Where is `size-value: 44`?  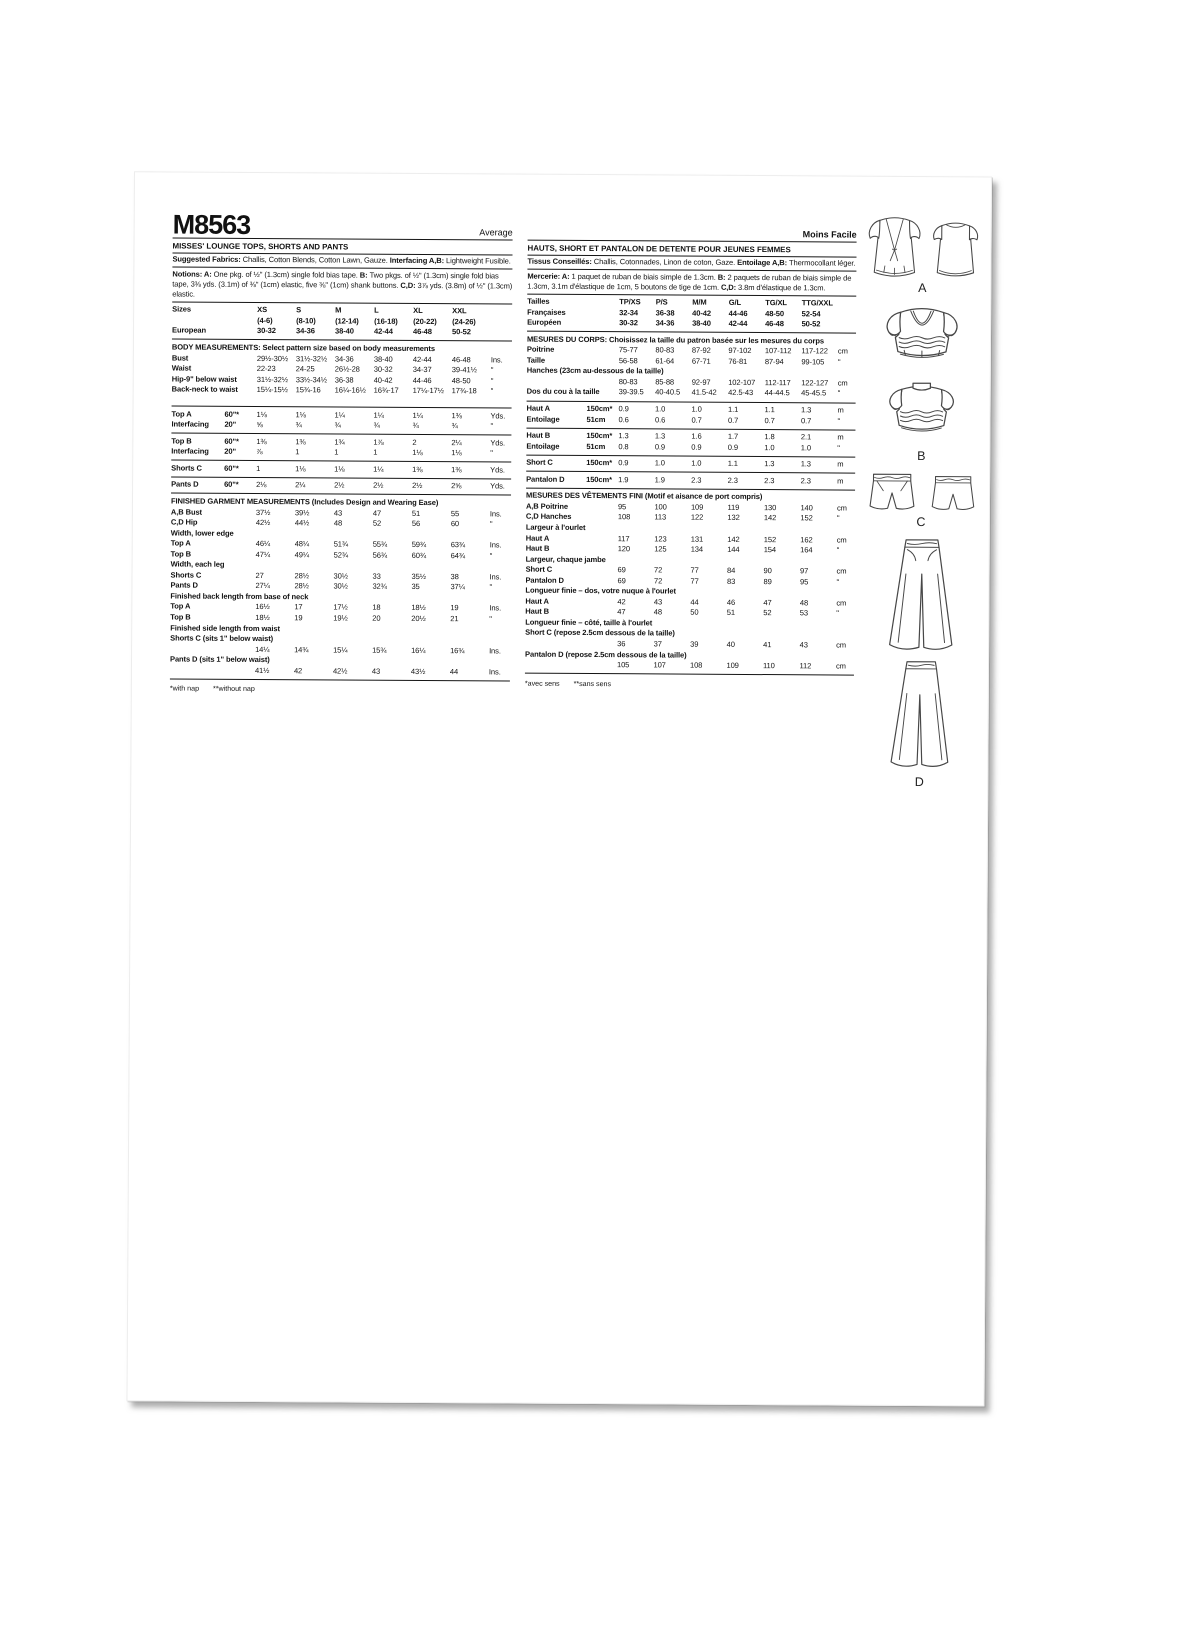 size-value: 44 is located at coordinates (694, 602).